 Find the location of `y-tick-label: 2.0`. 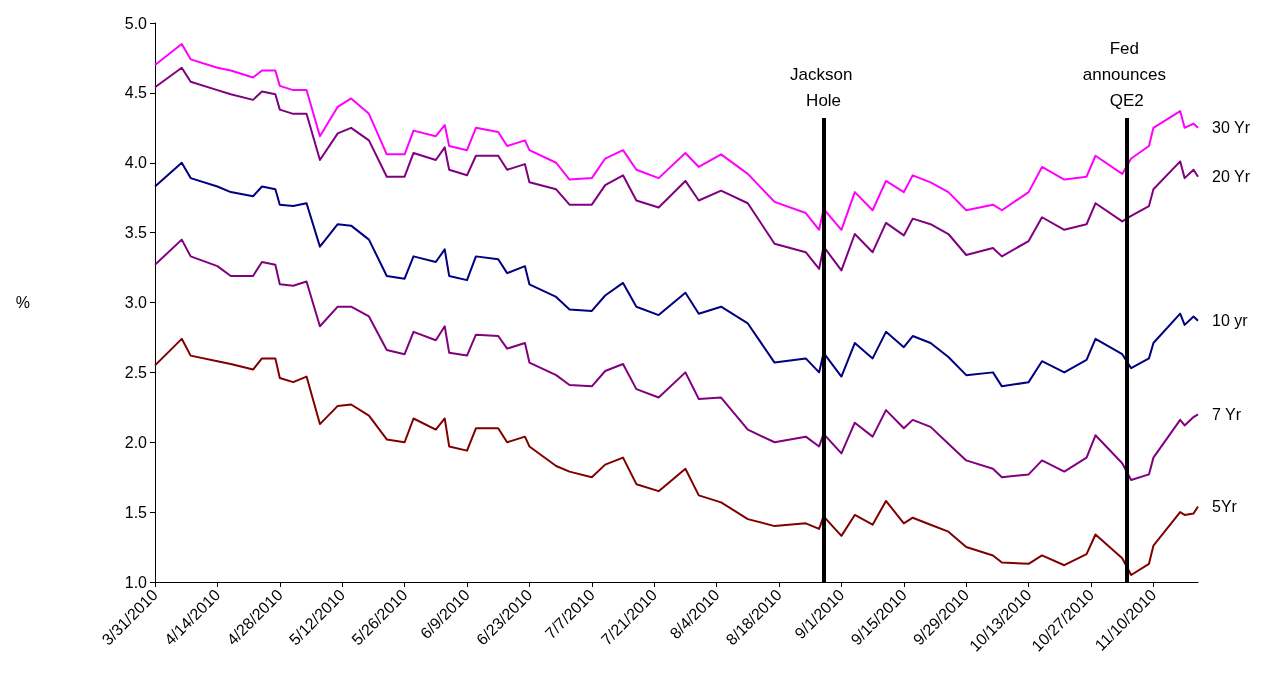

y-tick-label: 2.0 is located at coordinates (136, 442).